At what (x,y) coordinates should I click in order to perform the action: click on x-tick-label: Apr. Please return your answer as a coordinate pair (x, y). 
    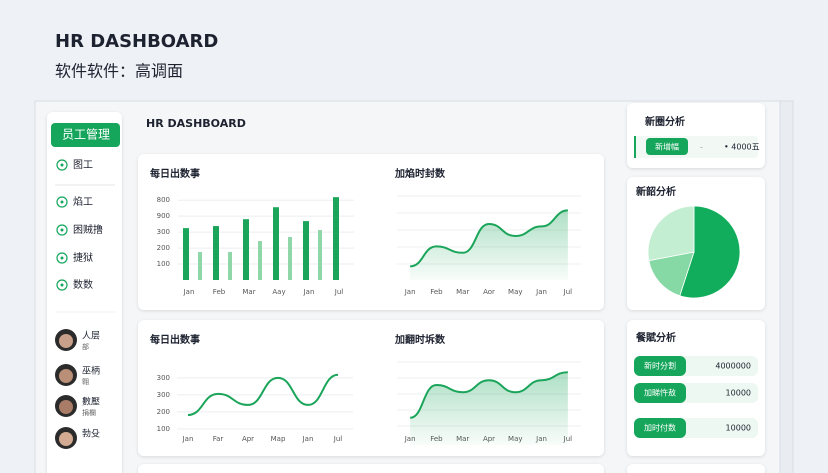
    Looking at the image, I should click on (248, 439).